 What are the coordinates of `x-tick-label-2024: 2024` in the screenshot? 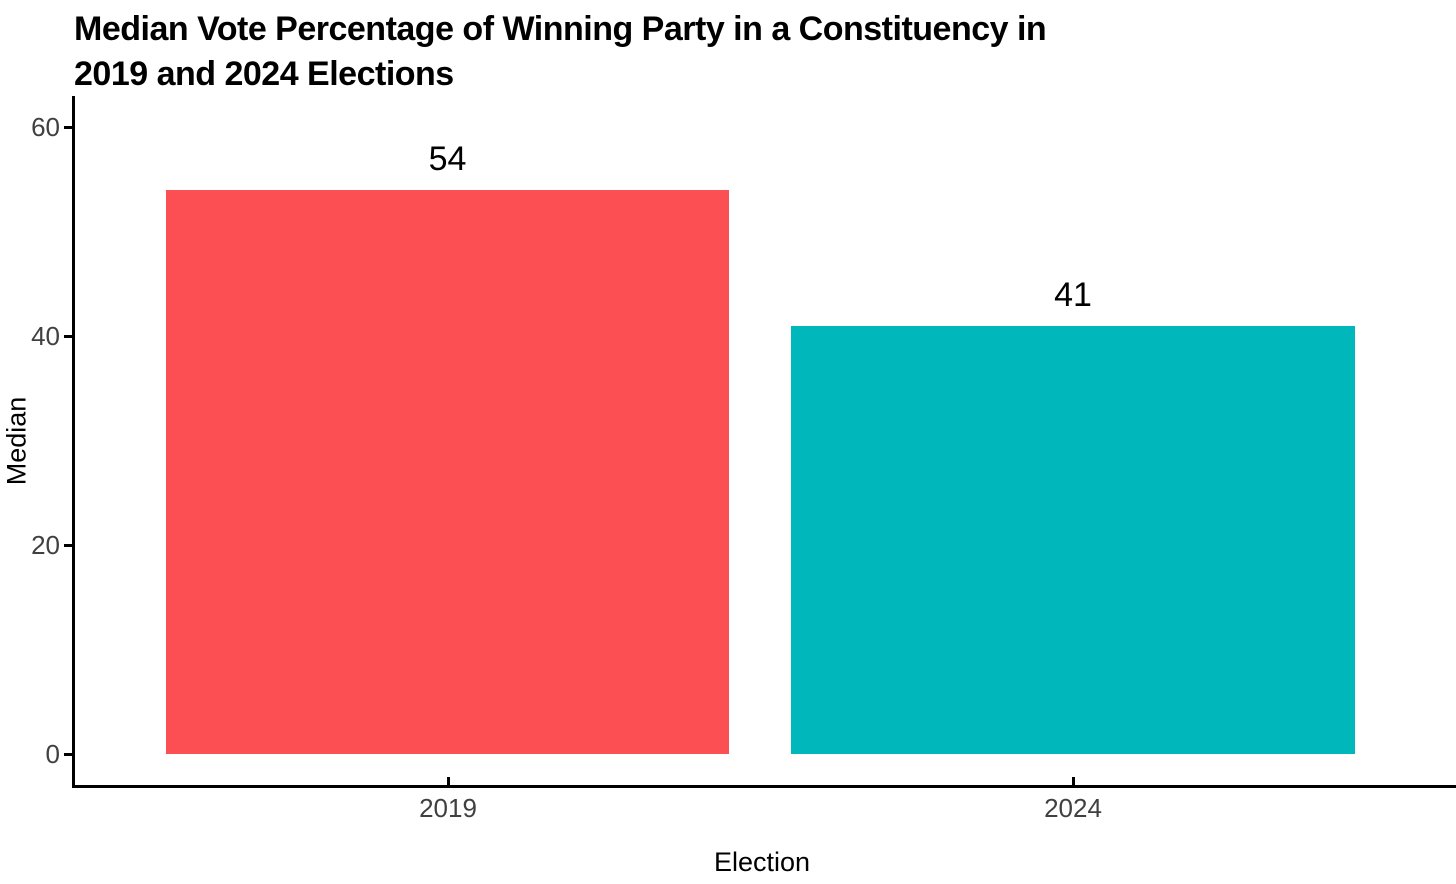 It's located at (1073, 808).